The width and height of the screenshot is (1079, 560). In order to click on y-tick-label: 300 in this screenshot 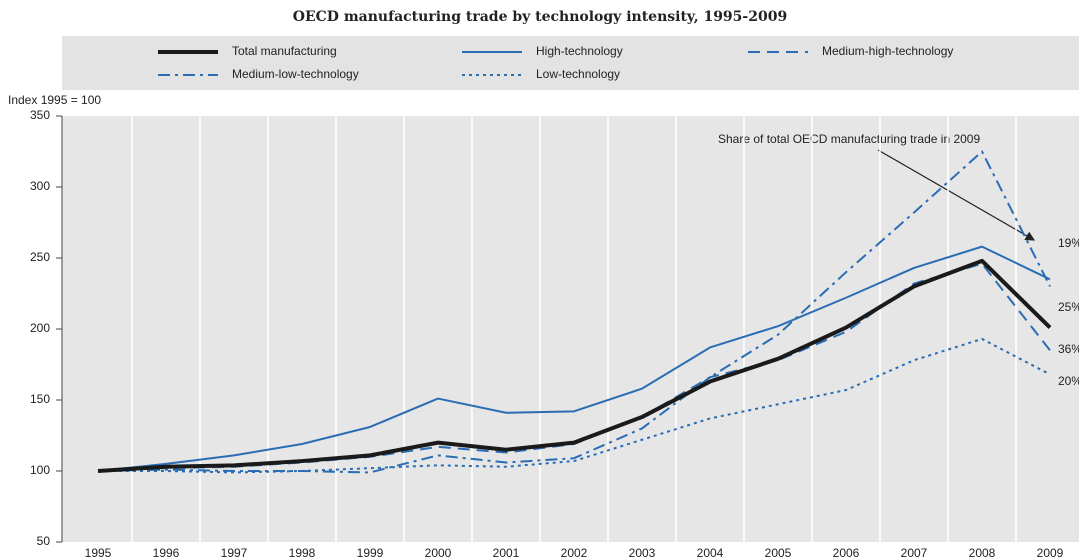, I will do `click(40, 186)`.